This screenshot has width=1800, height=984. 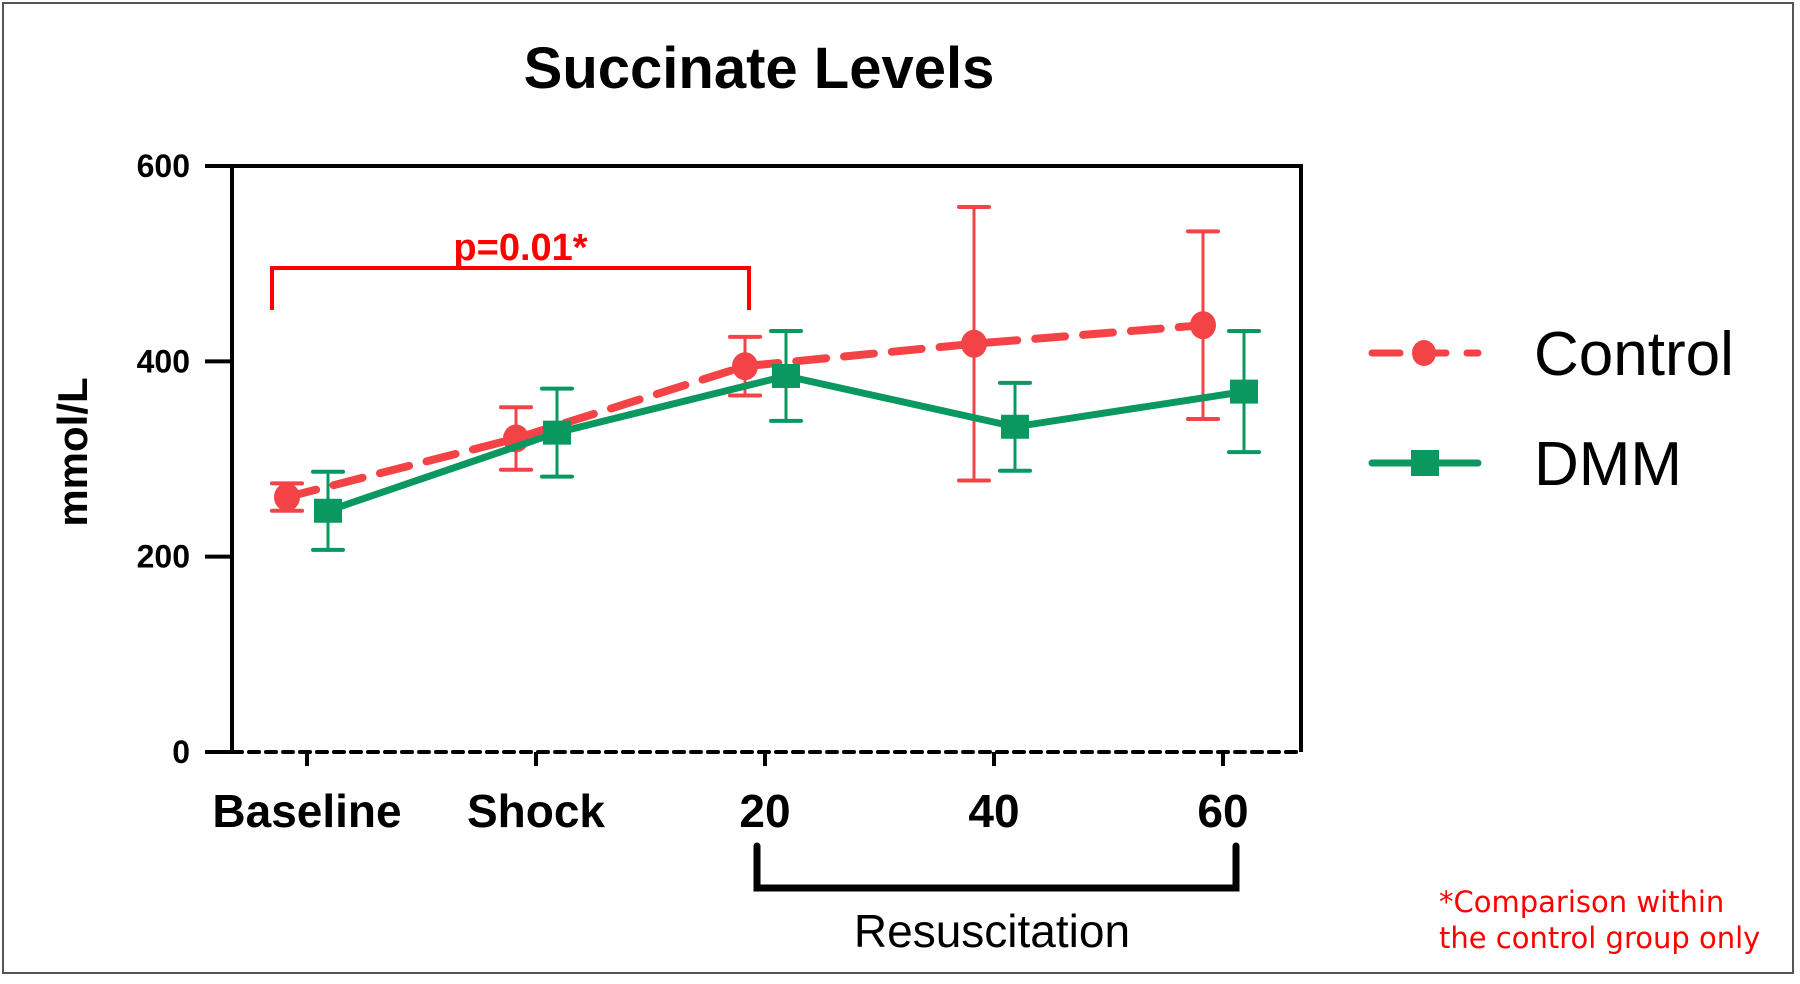 I want to click on resuscitation-bracket: Resuscitation, so click(x=996, y=899).